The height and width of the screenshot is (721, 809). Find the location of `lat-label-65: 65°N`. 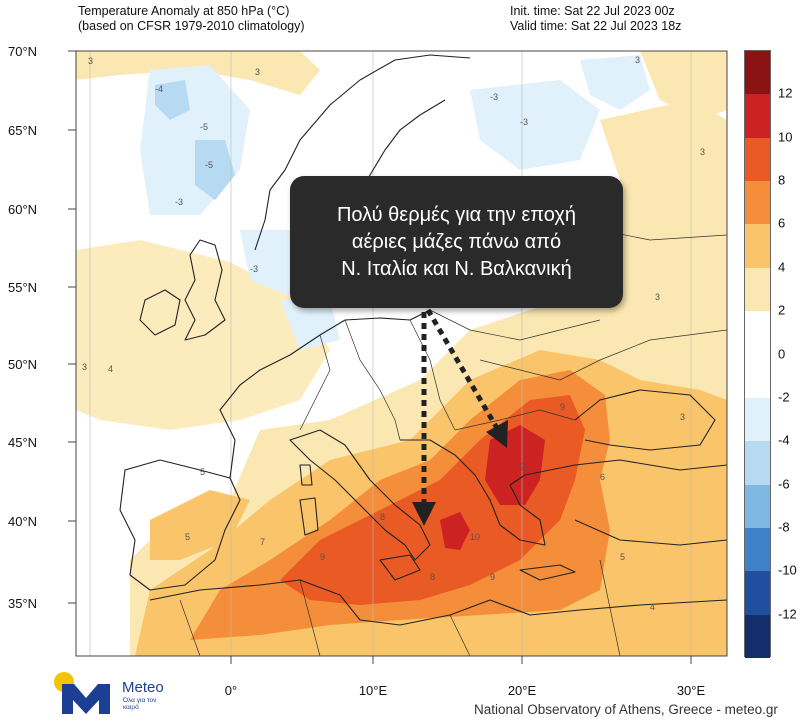

lat-label-65: 65°N is located at coordinates (23, 130).